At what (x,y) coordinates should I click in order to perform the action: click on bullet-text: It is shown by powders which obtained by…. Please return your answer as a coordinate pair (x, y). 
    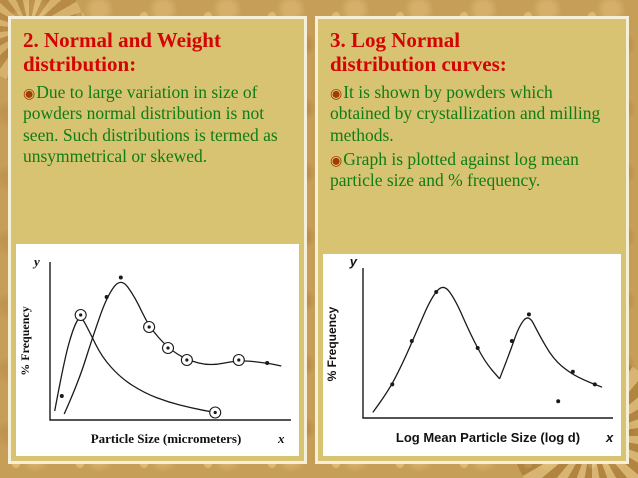
    Looking at the image, I should click on (465, 113).